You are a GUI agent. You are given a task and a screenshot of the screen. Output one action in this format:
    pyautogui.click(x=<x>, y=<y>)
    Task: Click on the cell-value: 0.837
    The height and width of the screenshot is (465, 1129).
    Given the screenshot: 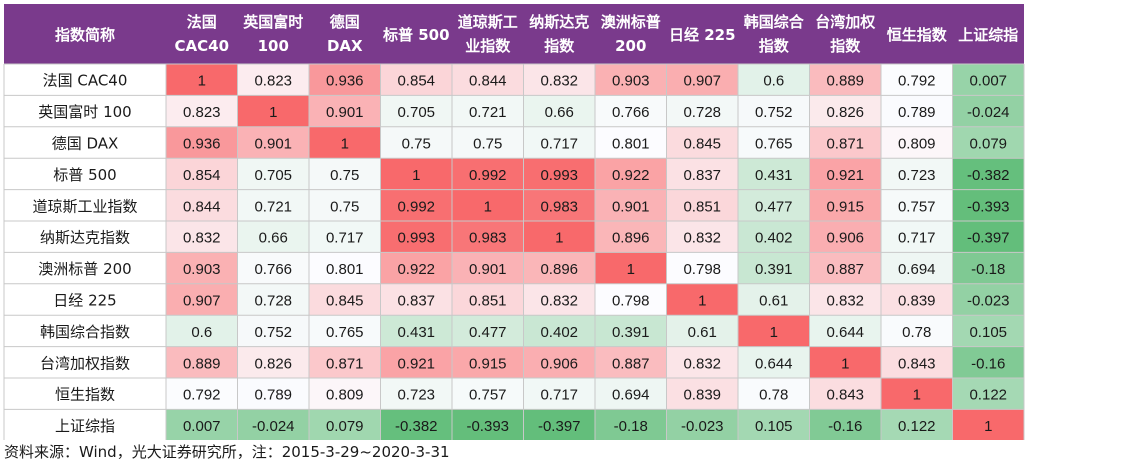 What is the action you would take?
    pyautogui.click(x=416, y=301)
    